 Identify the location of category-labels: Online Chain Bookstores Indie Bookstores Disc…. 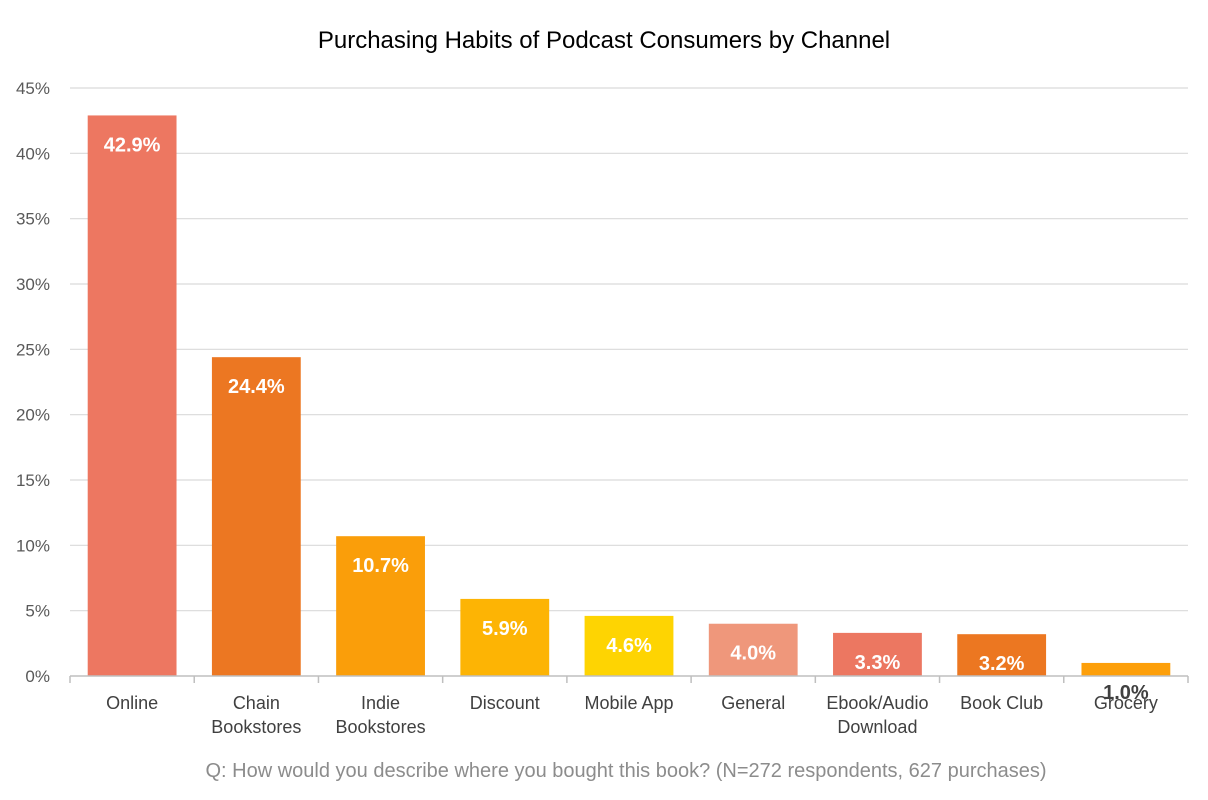
(632, 715).